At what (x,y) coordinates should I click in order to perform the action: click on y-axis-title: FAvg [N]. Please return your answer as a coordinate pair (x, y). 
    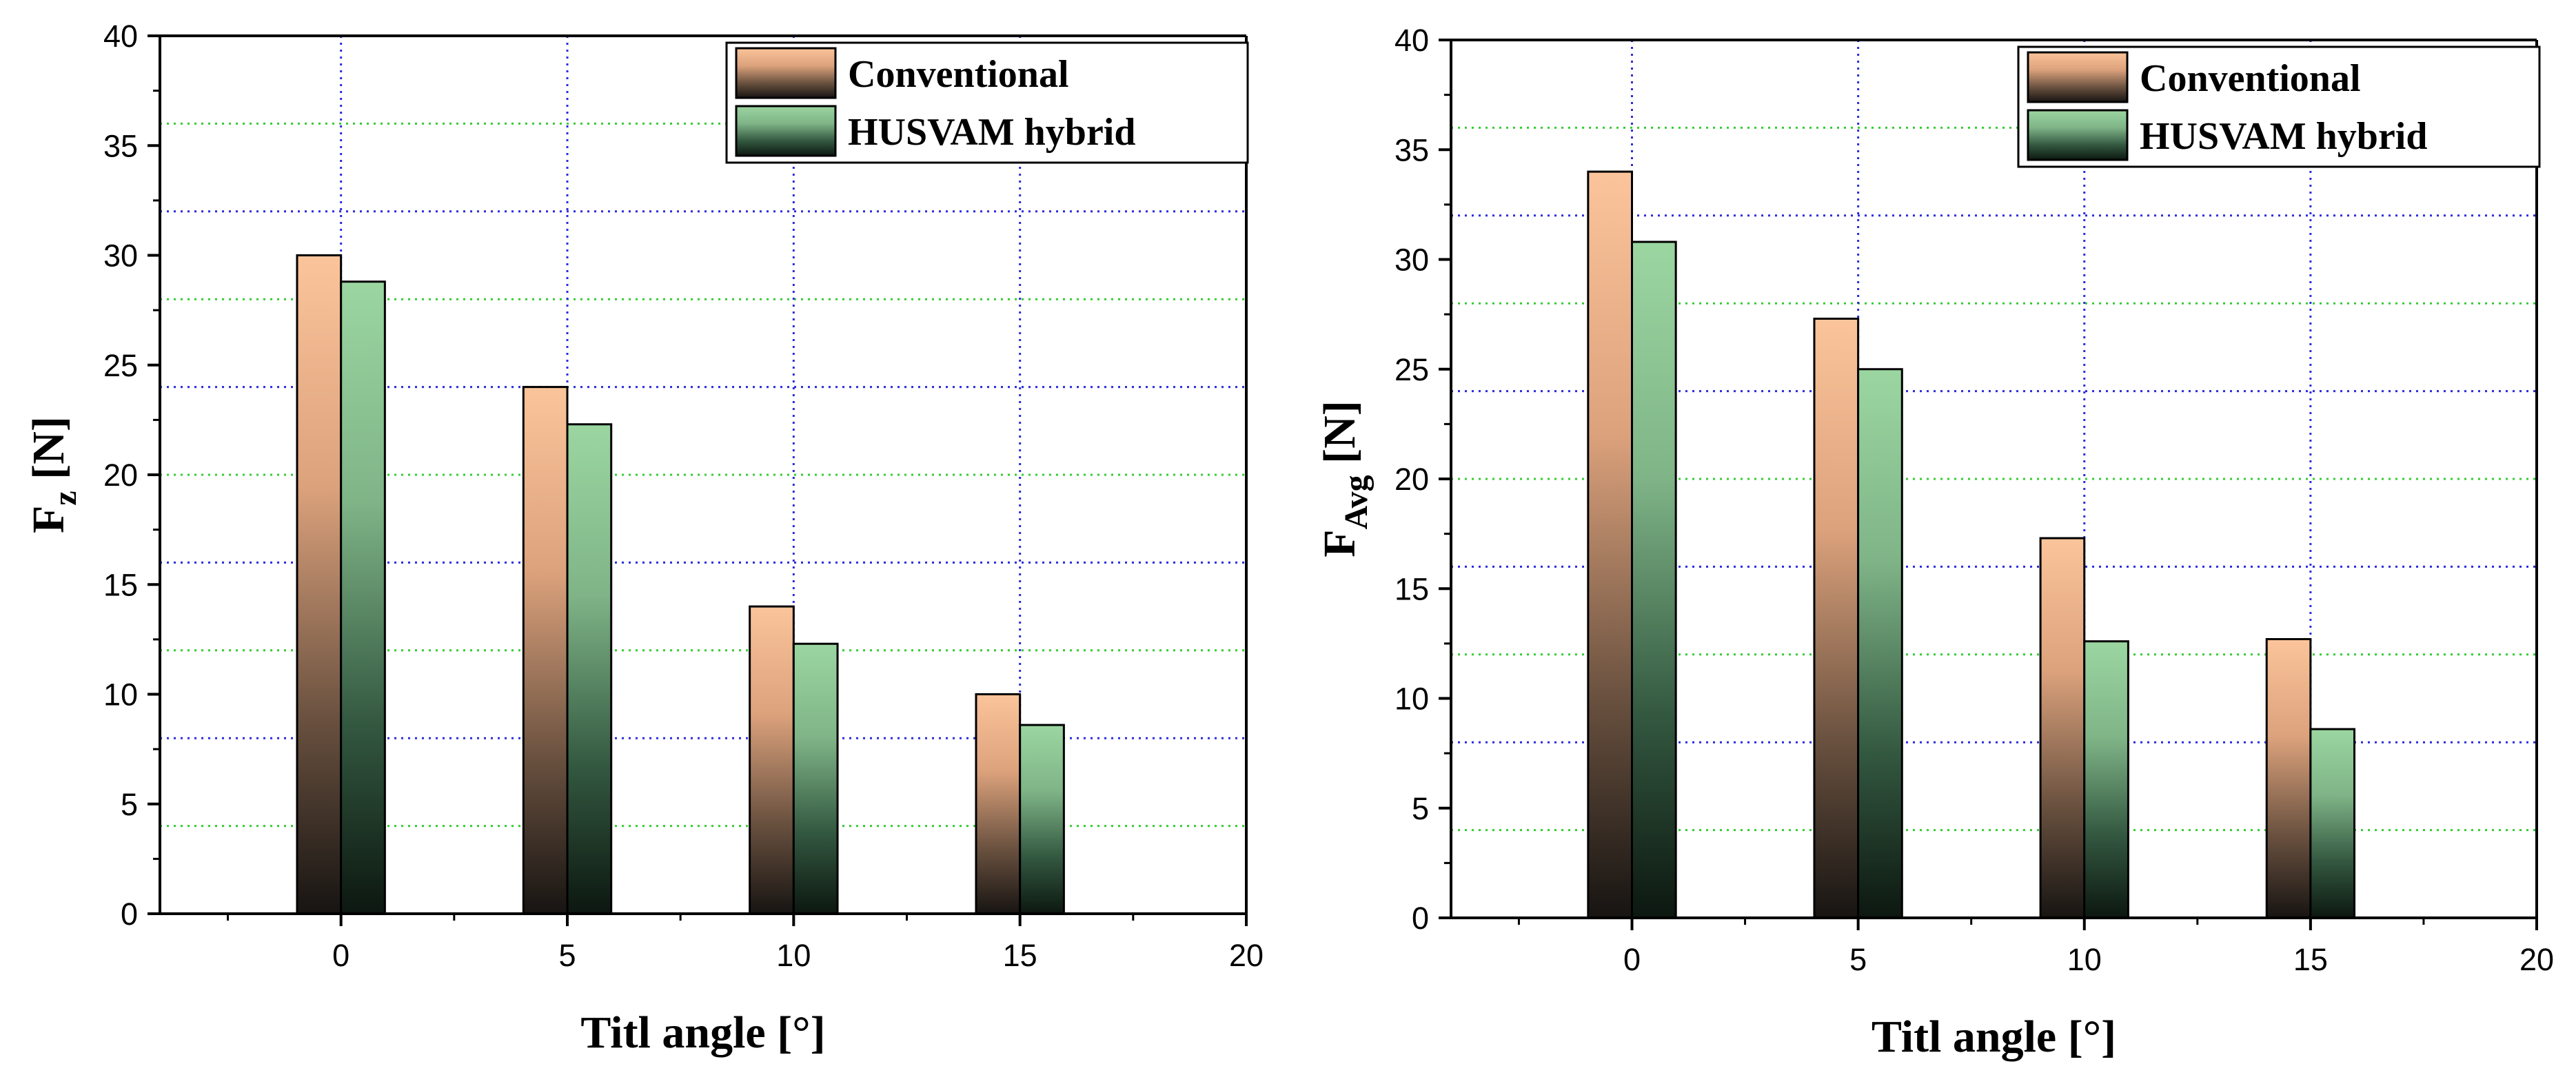
    Looking at the image, I should click on (1345, 478).